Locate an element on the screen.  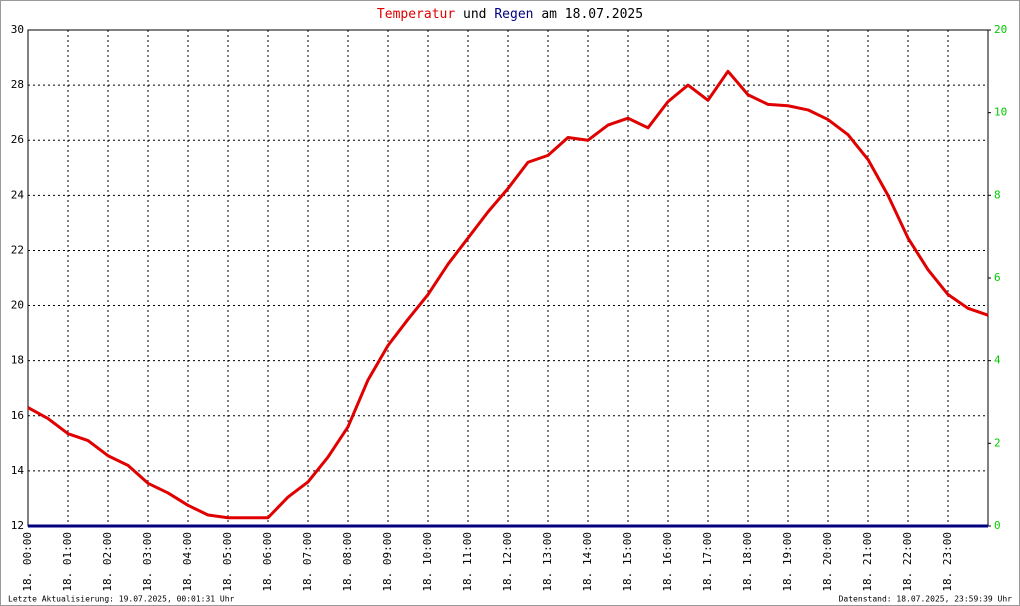
x-tick-label: 18. 16:00 is located at coordinates (667, 562).